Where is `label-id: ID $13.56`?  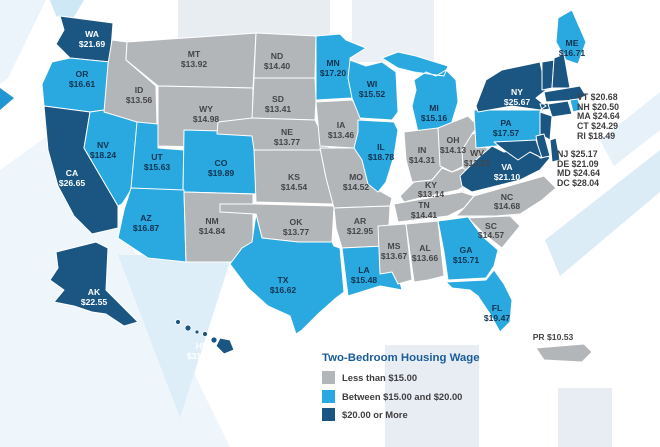 label-id: ID $13.56 is located at coordinates (139, 95).